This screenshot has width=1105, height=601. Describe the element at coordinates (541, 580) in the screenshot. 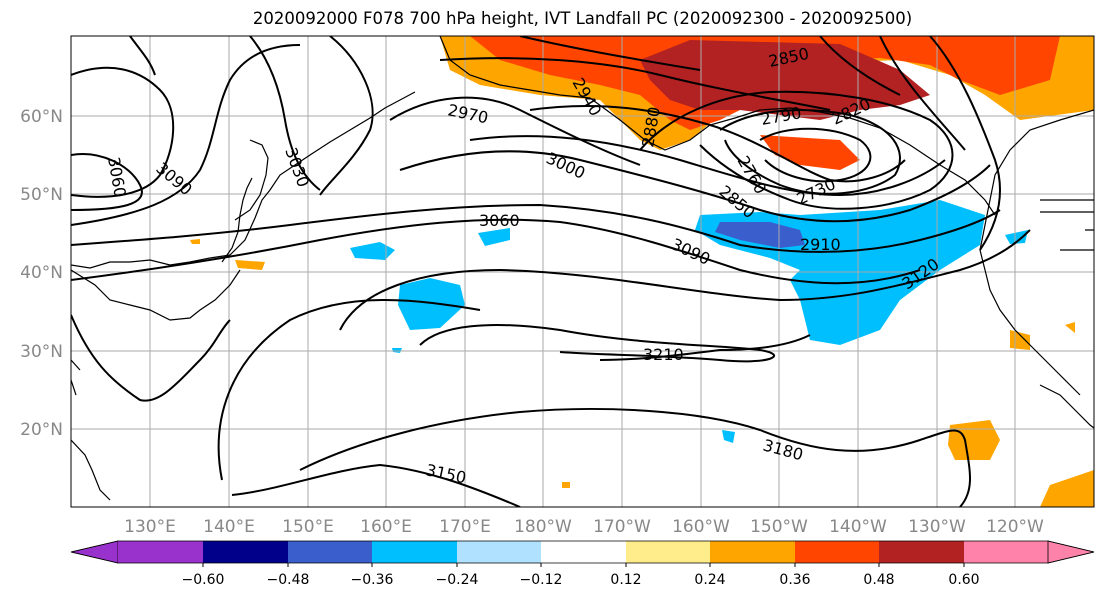

I see `colorbar-tick-label: −0.12` at that location.